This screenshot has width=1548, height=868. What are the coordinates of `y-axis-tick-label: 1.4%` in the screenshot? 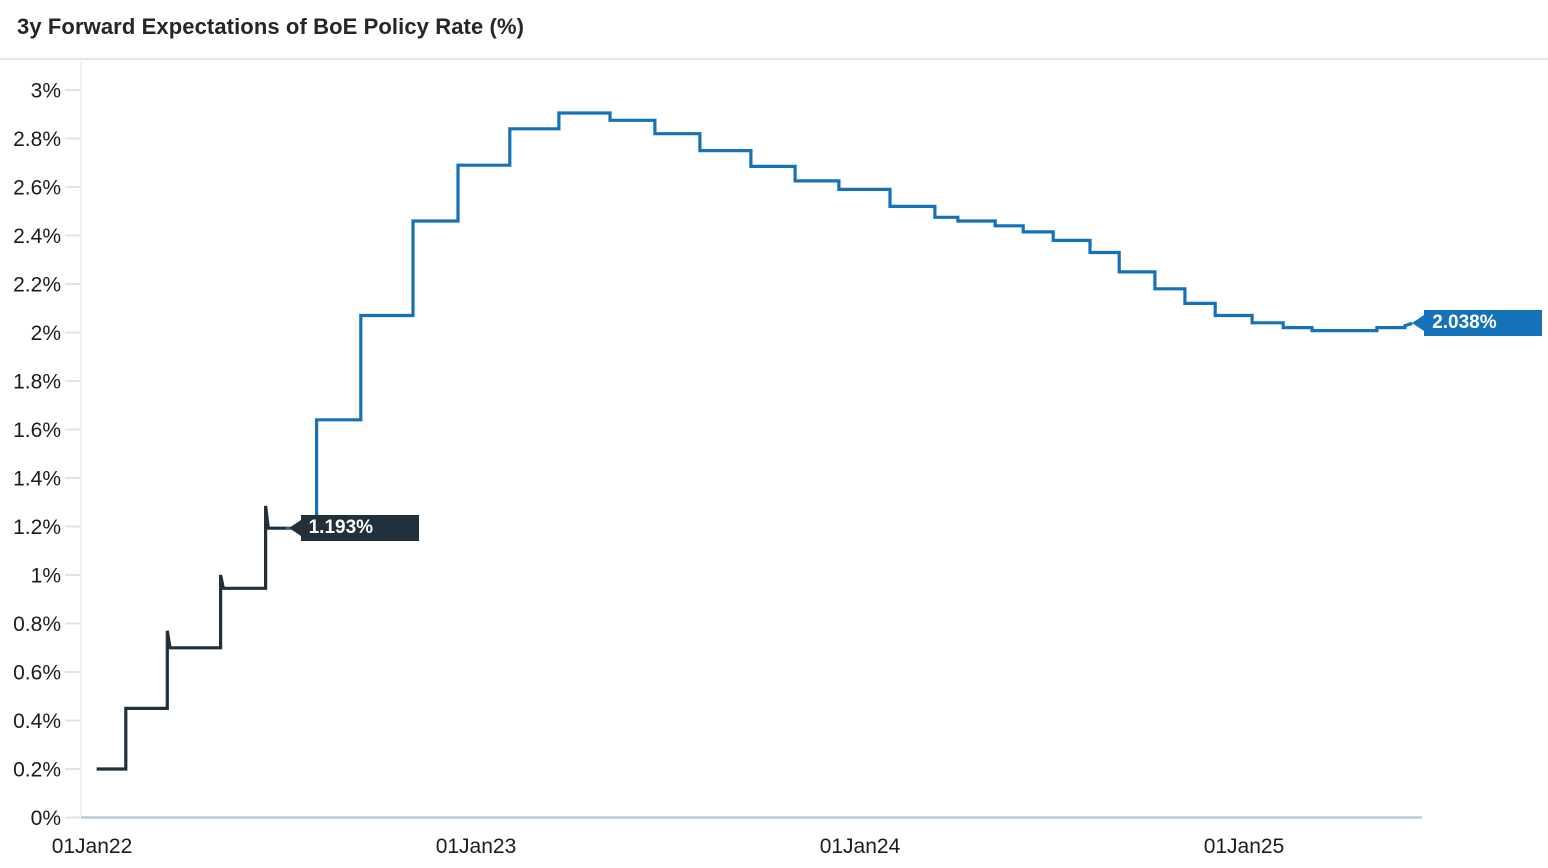 It's located at (37, 479).